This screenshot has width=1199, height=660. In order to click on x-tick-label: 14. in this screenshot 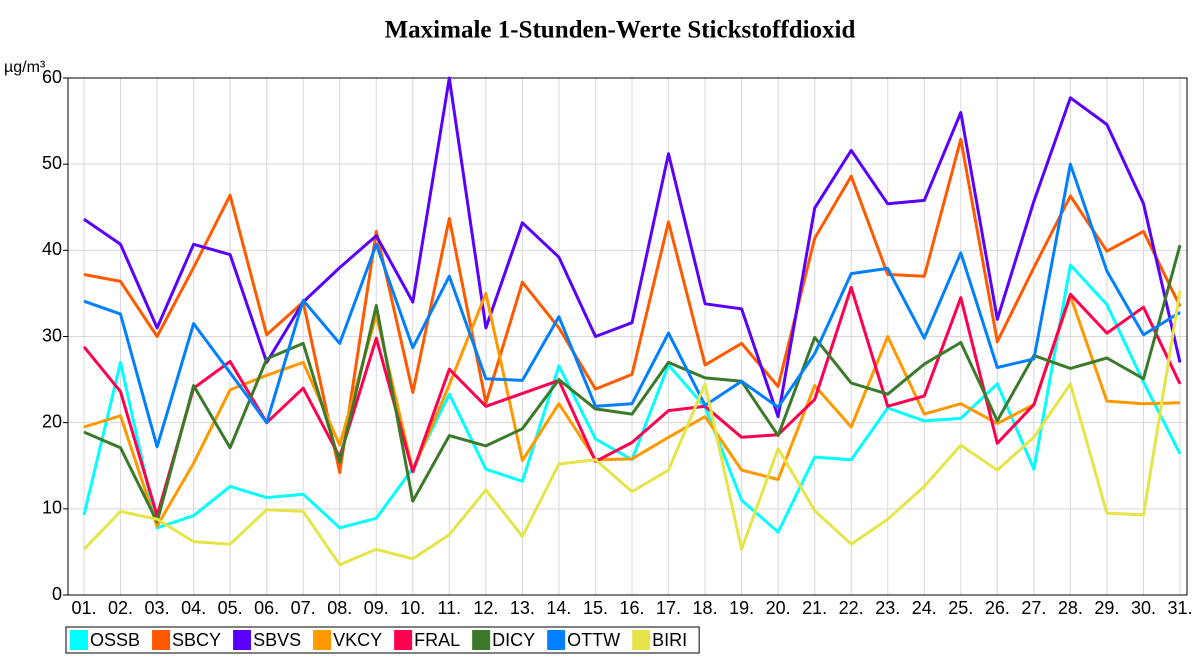, I will do `click(558, 608)`.